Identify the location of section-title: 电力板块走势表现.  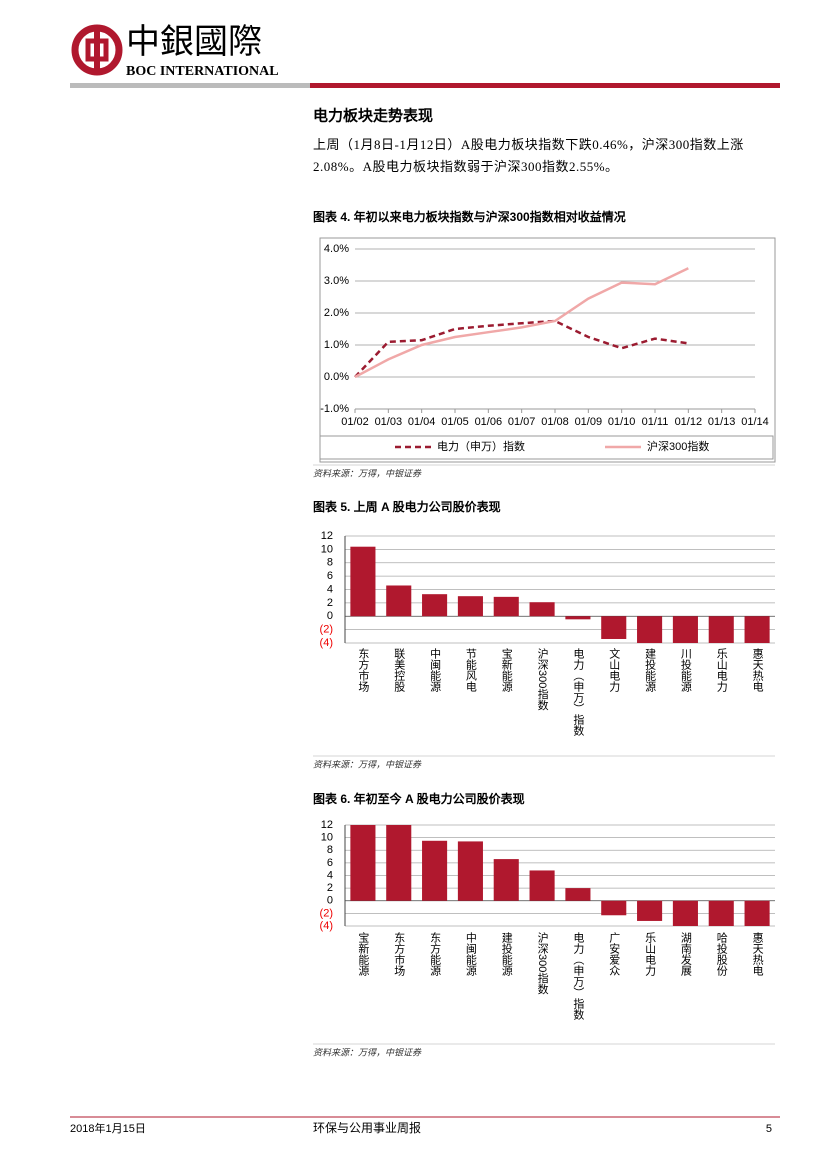
(373, 115).